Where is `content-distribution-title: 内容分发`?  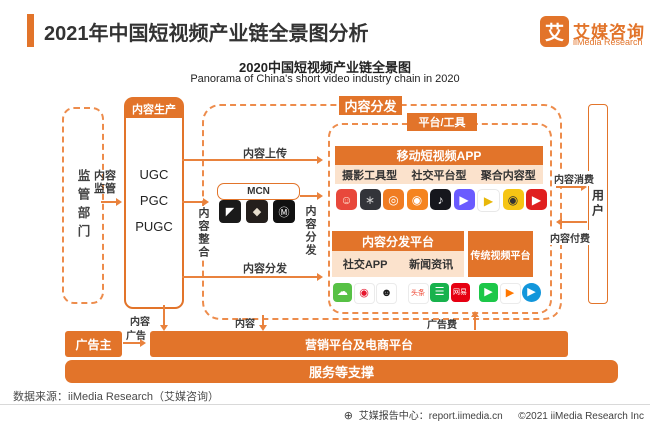
content-distribution-title: 内容分发 is located at coordinates (370, 105).